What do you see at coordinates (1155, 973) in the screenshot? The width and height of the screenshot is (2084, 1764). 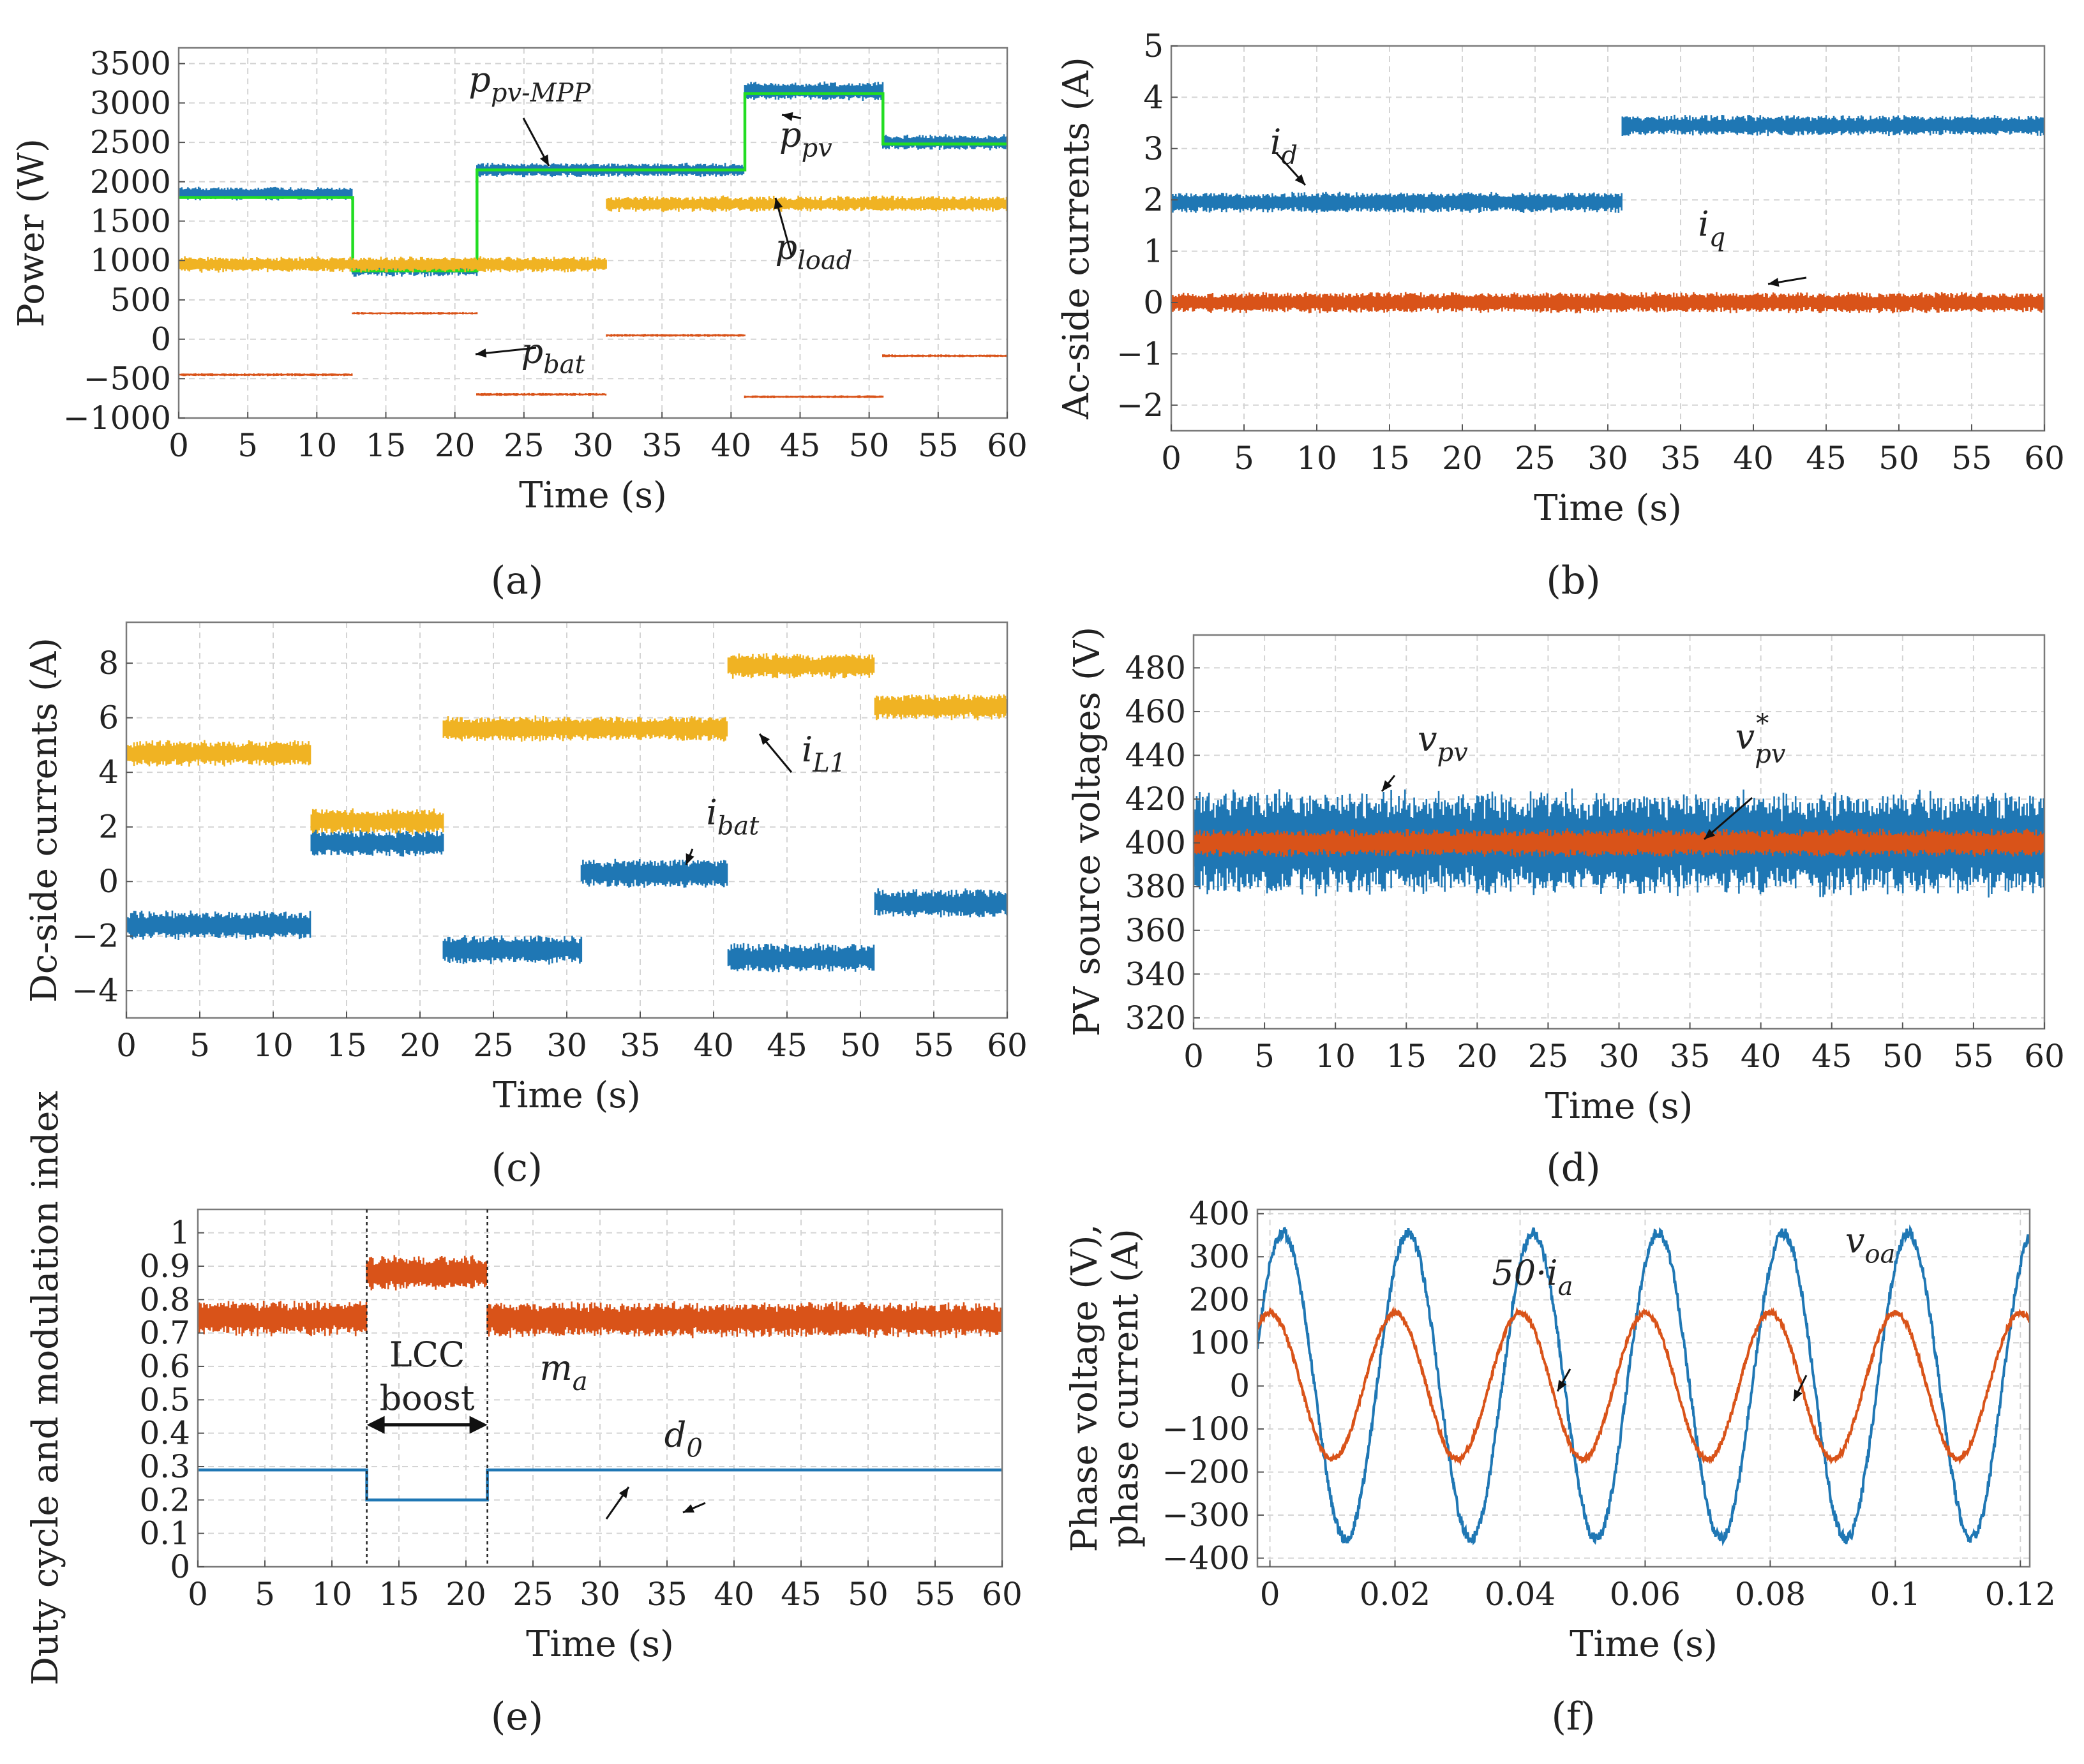 I see `y-tick-label: 340` at bounding box center [1155, 973].